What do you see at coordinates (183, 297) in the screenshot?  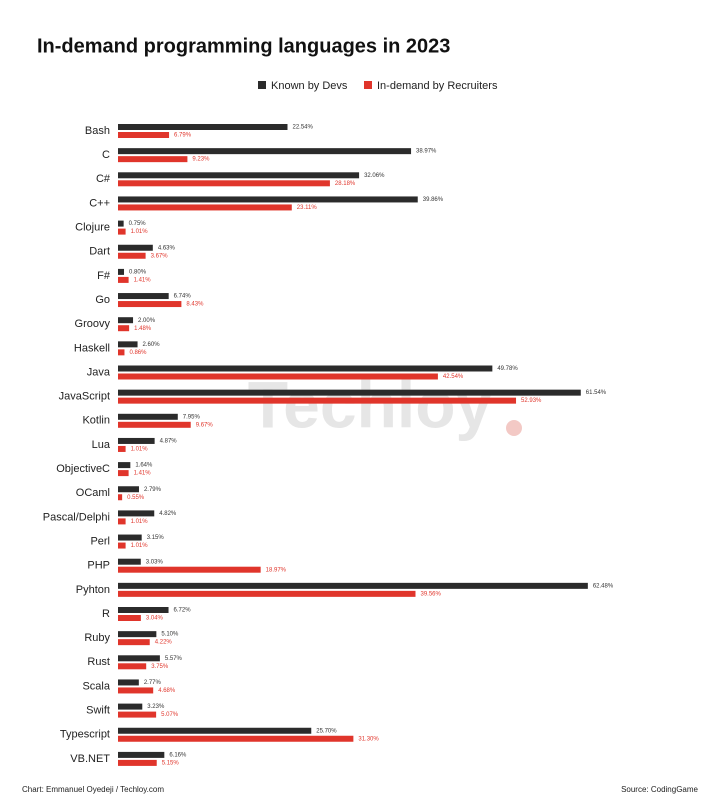 I see `value-label: 6.74%` at bounding box center [183, 297].